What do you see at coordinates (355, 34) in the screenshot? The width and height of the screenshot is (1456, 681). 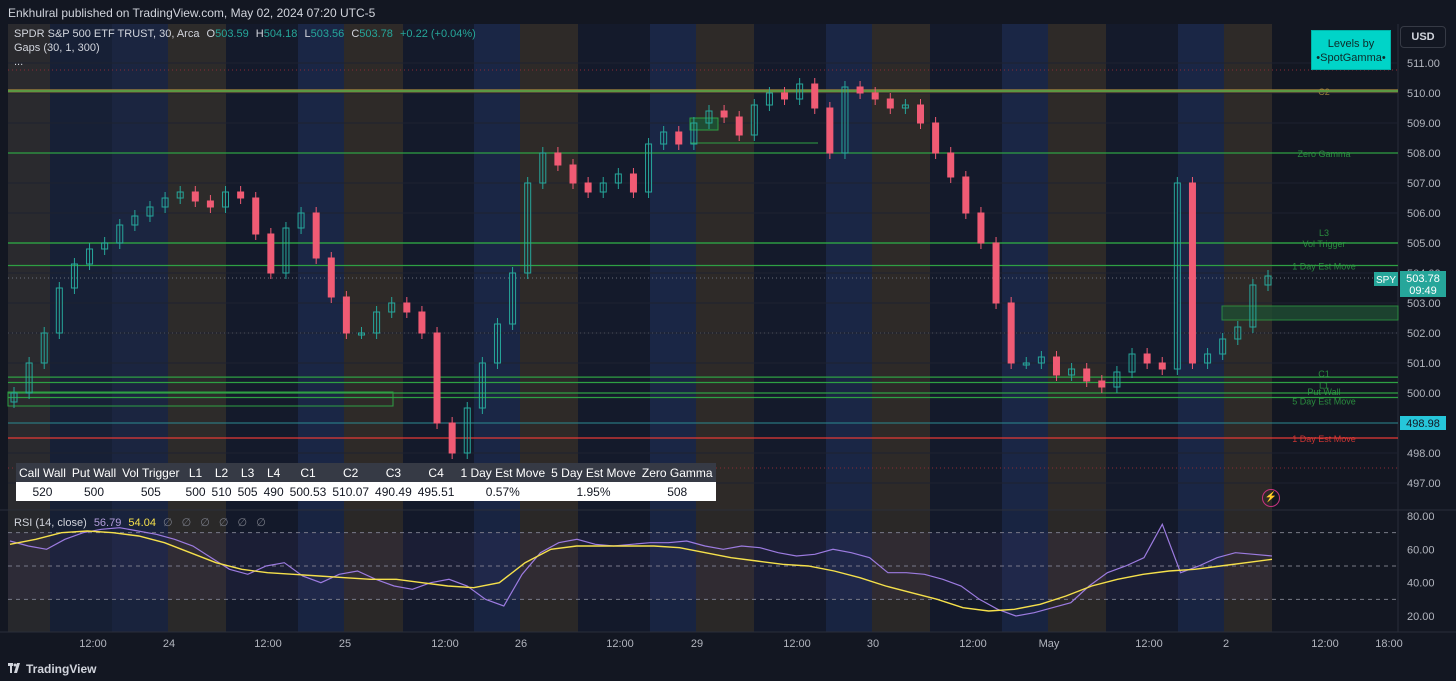 I see `close-label: C` at bounding box center [355, 34].